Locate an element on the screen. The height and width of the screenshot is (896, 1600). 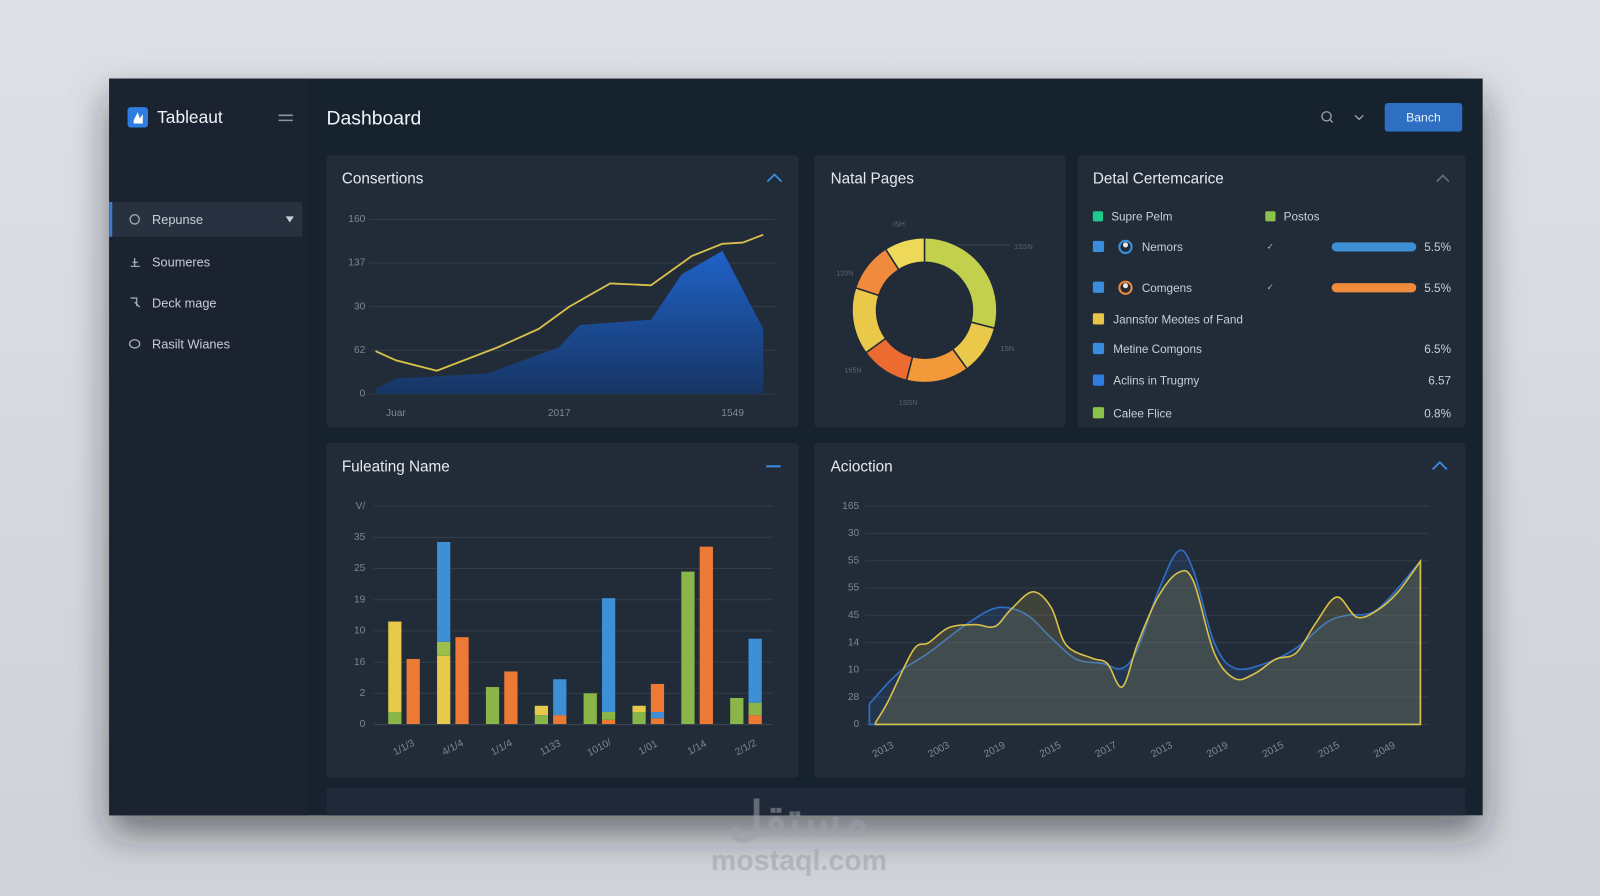
y-tick-label: 14 is located at coordinates (854, 642).